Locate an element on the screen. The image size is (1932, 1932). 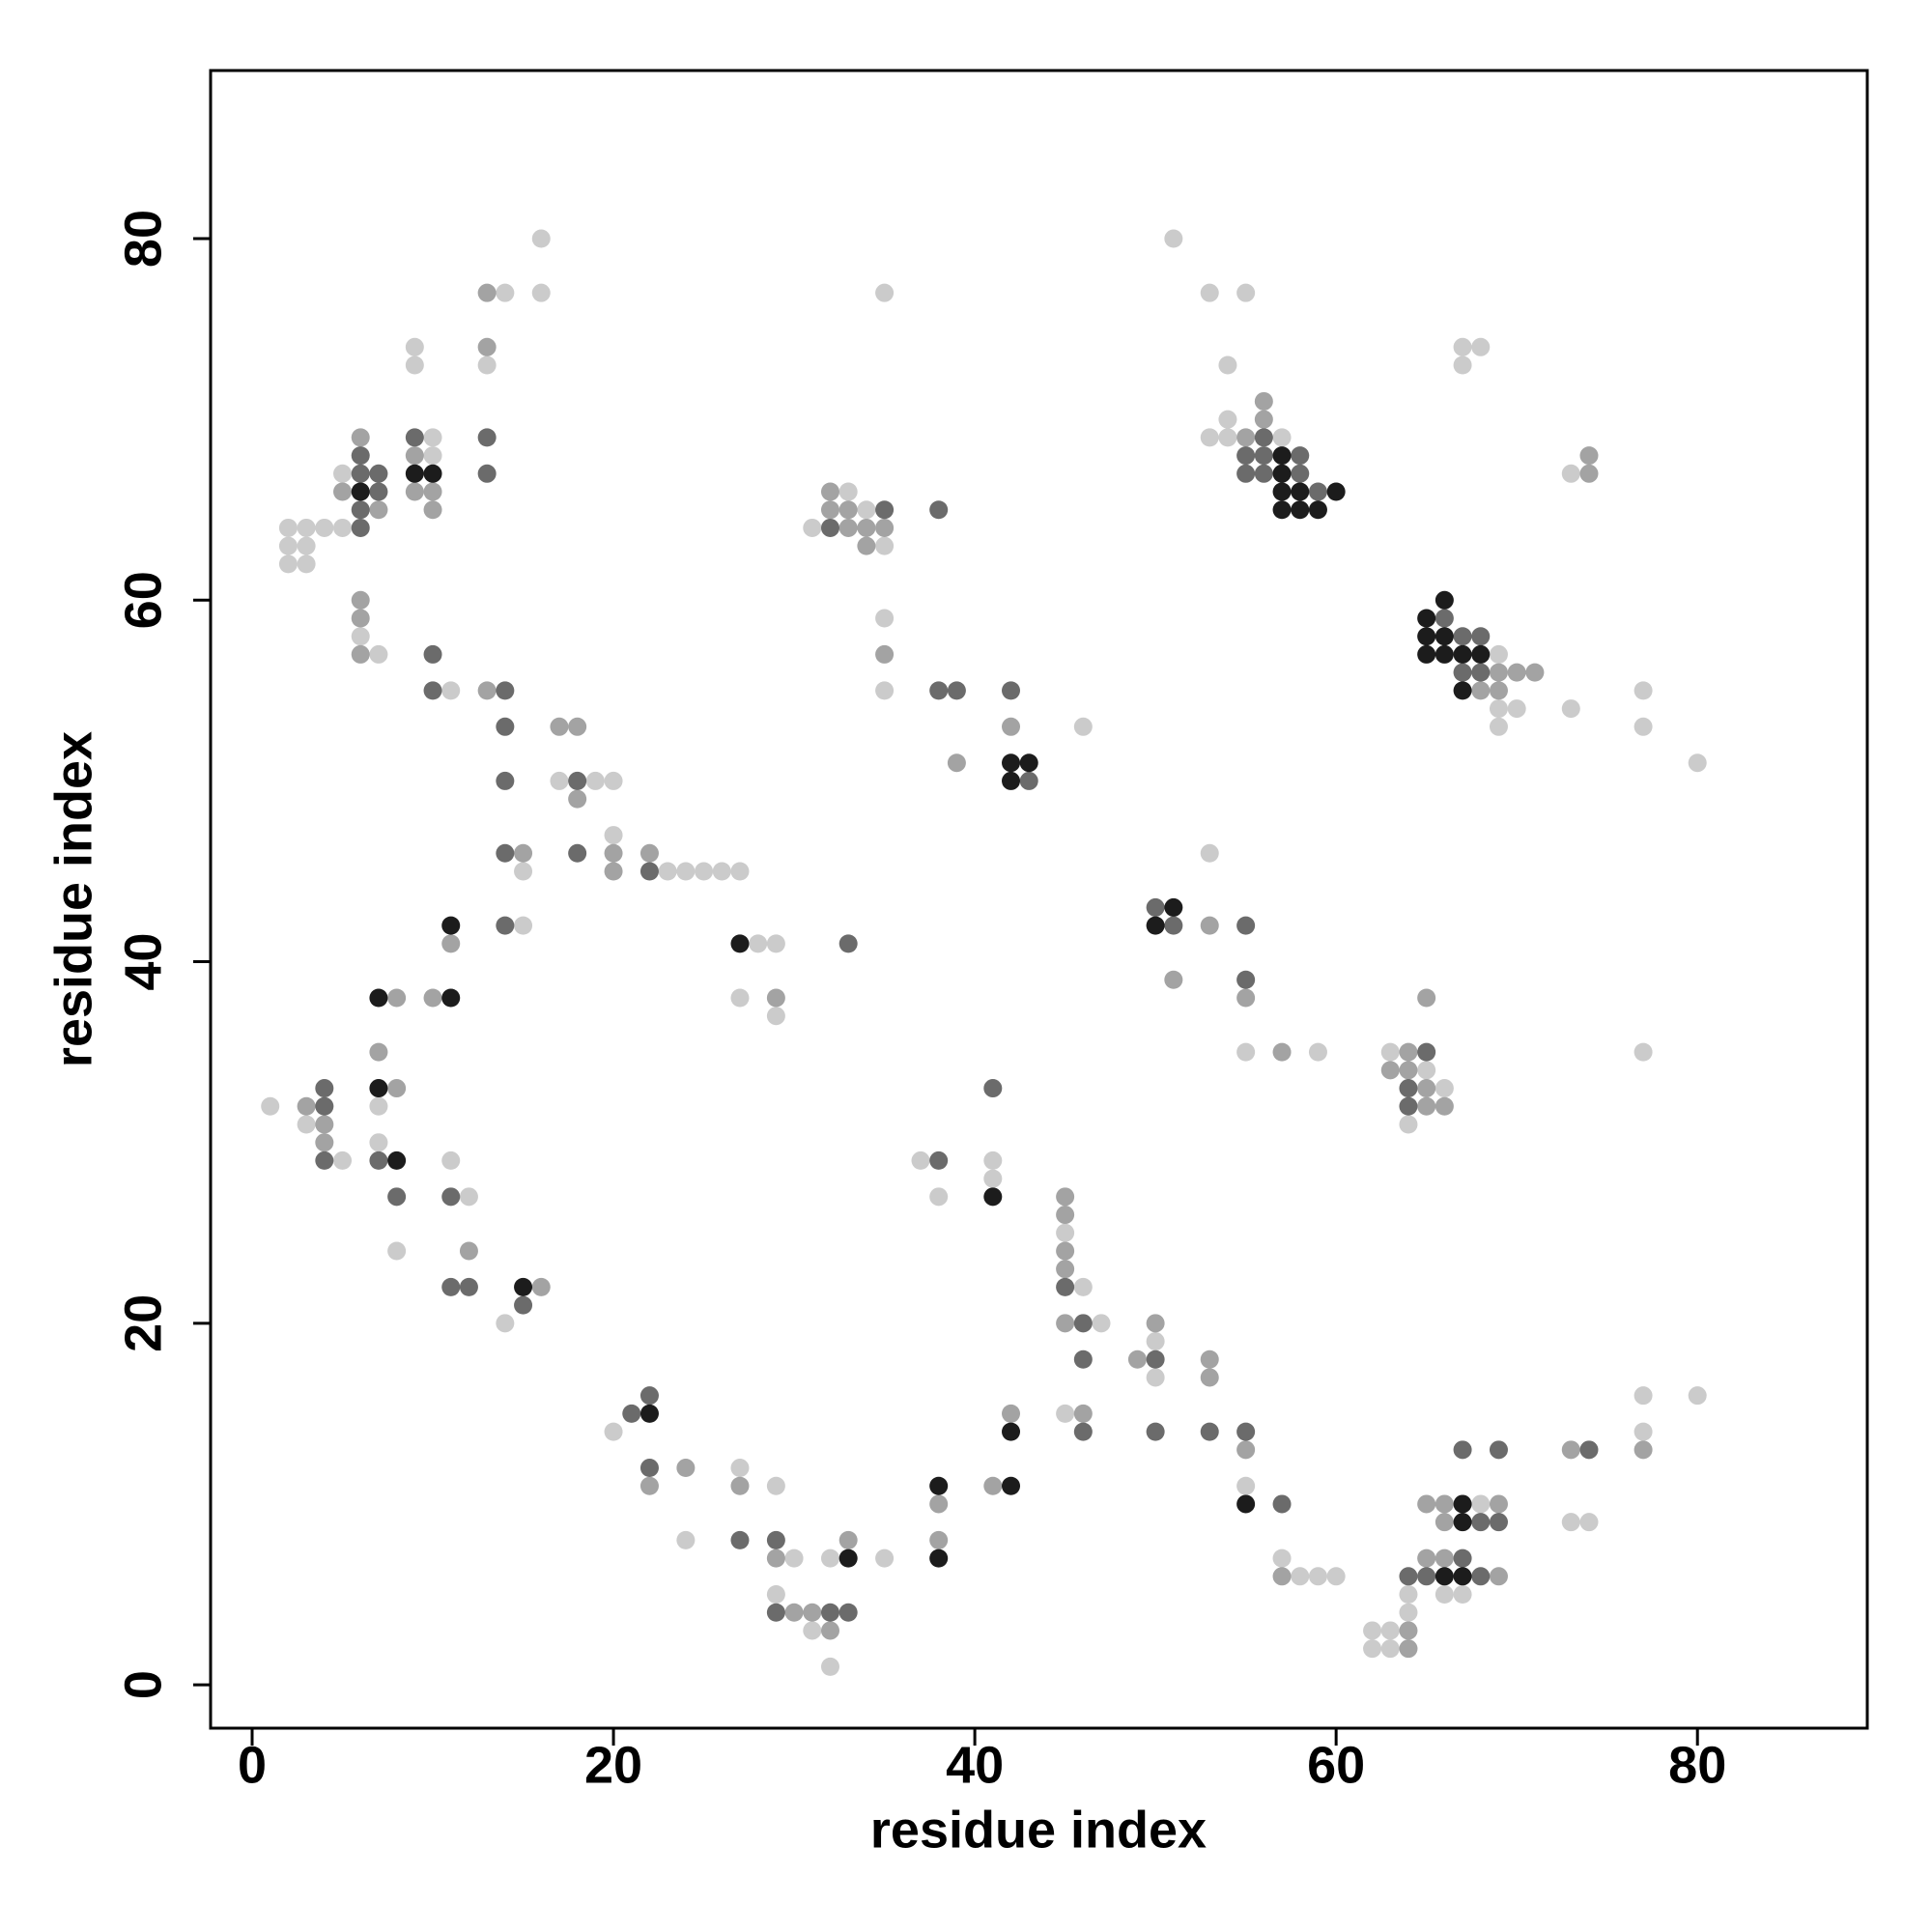
x-tick-label: 60 is located at coordinates (1336, 1765).